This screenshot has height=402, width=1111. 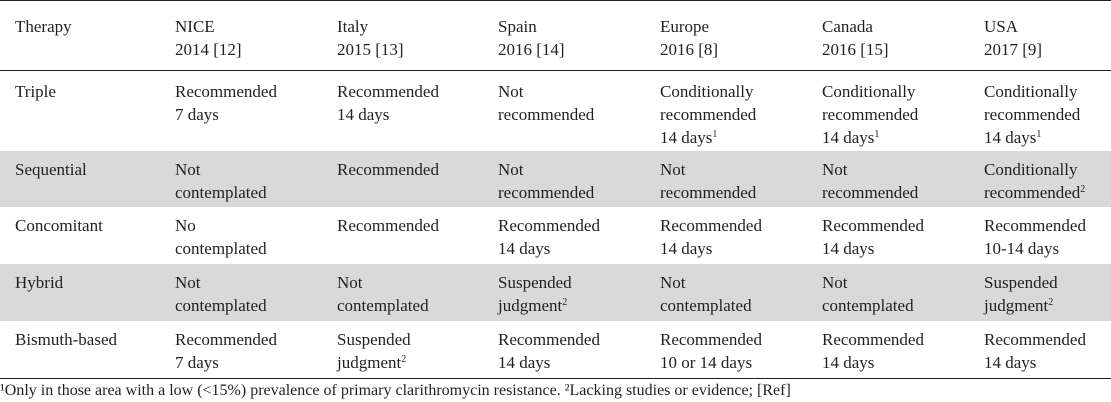 What do you see at coordinates (1040, 36) in the screenshot?
I see `header-cell: USA 2017 [9]` at bounding box center [1040, 36].